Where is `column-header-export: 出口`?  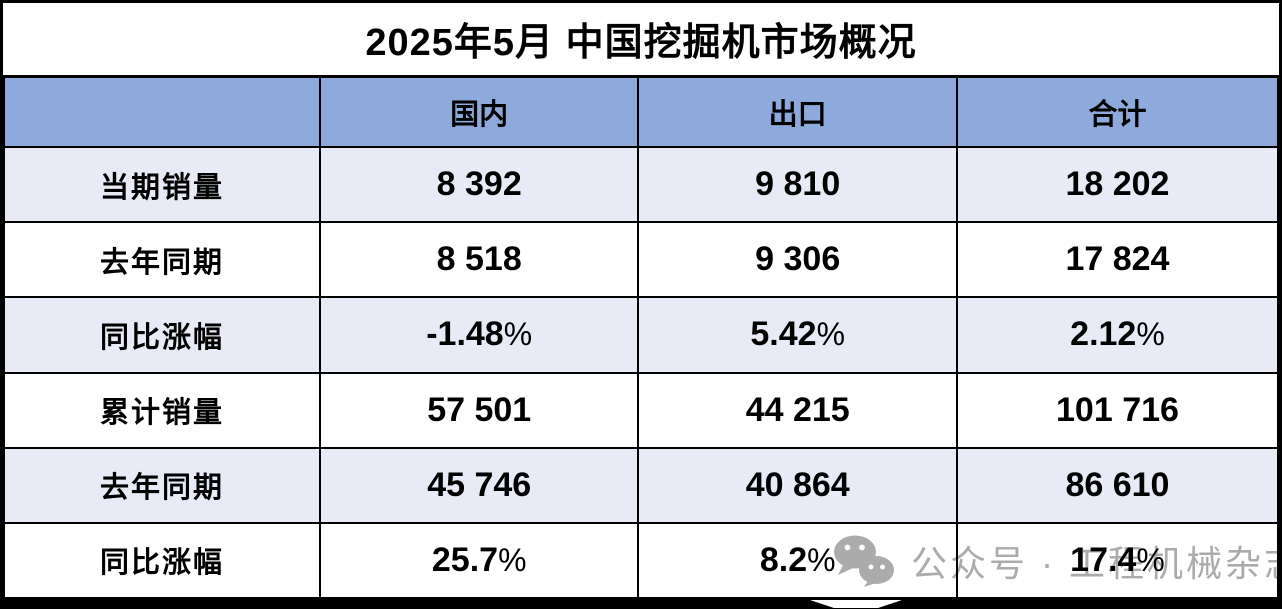
column-header-export: 出口 is located at coordinates (797, 112).